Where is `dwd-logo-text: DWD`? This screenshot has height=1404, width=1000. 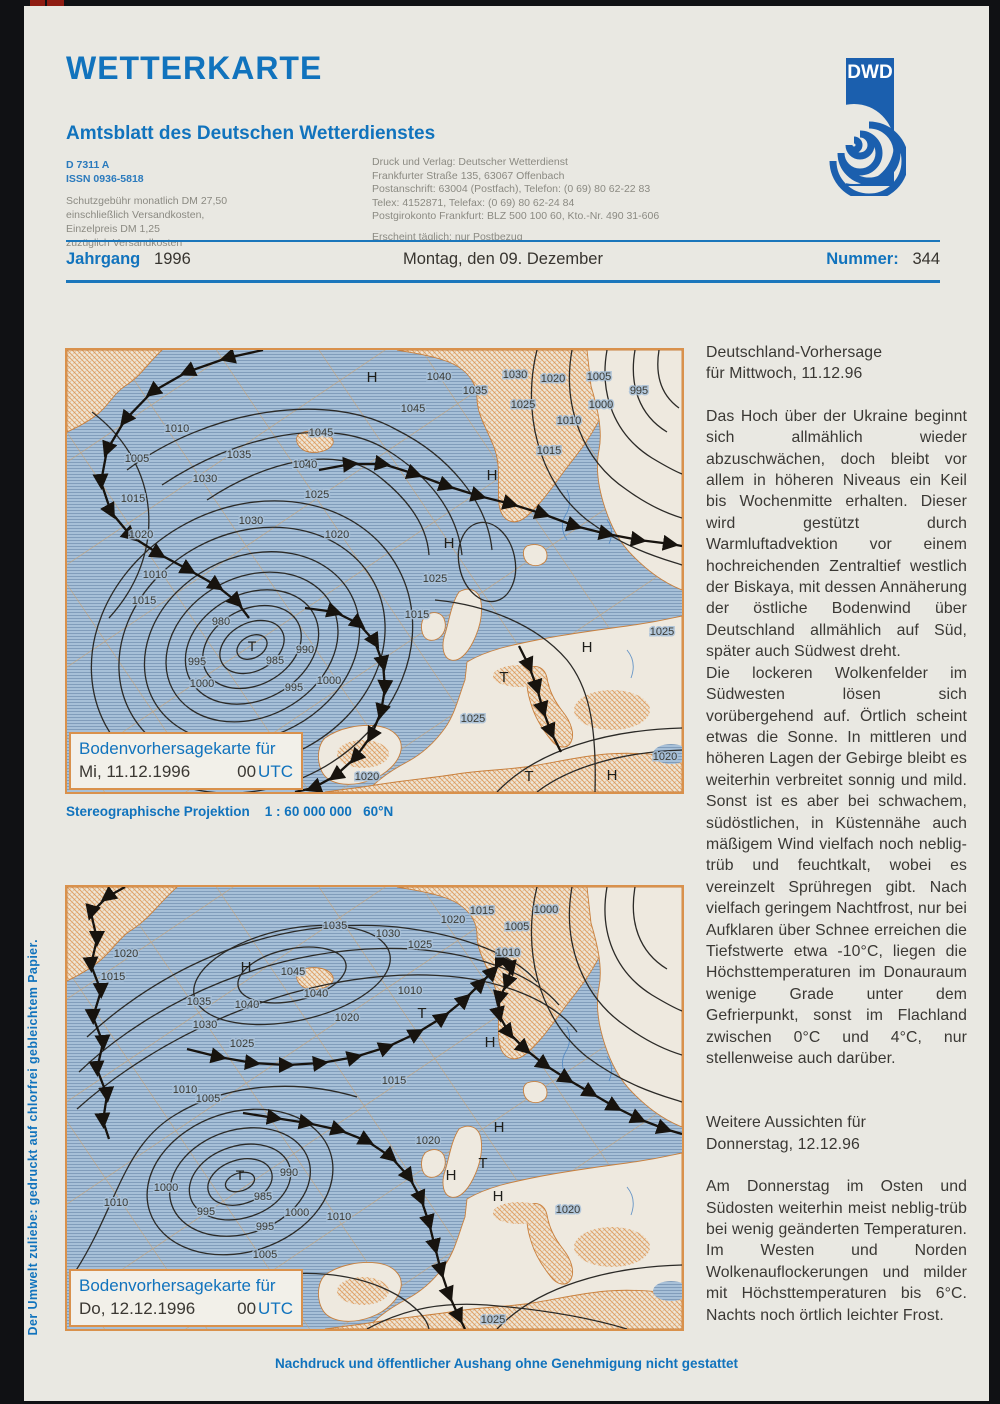
dwd-logo-text: DWD is located at coordinates (869, 72).